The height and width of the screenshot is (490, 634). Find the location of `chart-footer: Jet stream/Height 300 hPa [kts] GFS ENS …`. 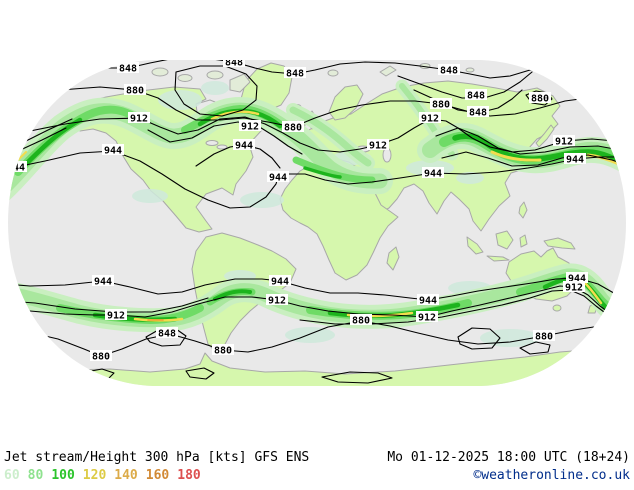

chart-footer: Jet stream/Height 300 hPa [kts] GFS ENS … is located at coordinates (317, 466).